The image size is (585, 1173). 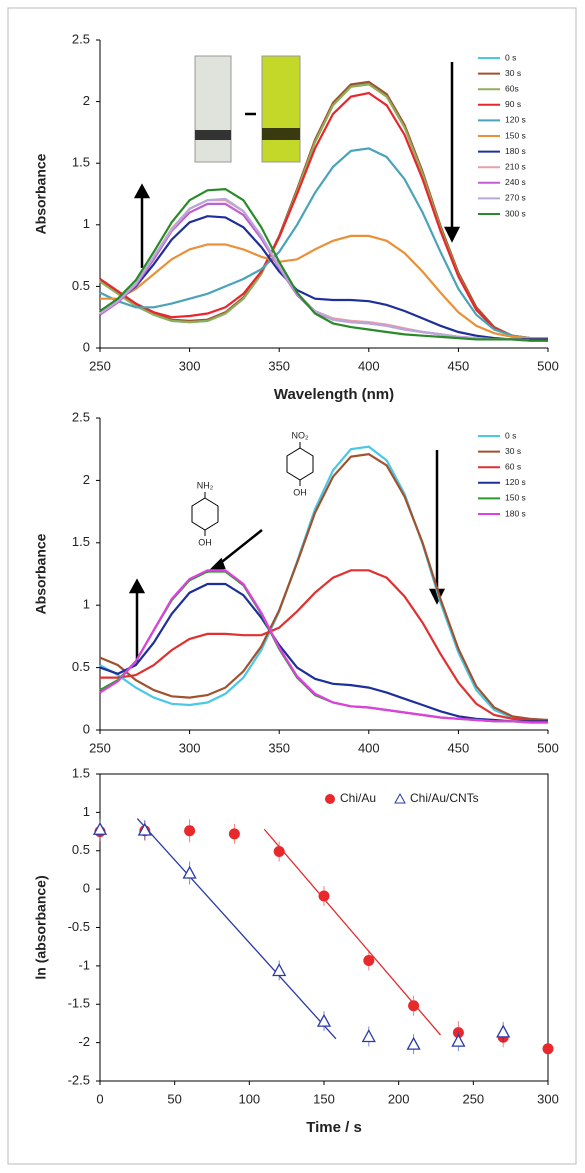 I want to click on legend-label: Chi/Au, so click(x=358, y=798).